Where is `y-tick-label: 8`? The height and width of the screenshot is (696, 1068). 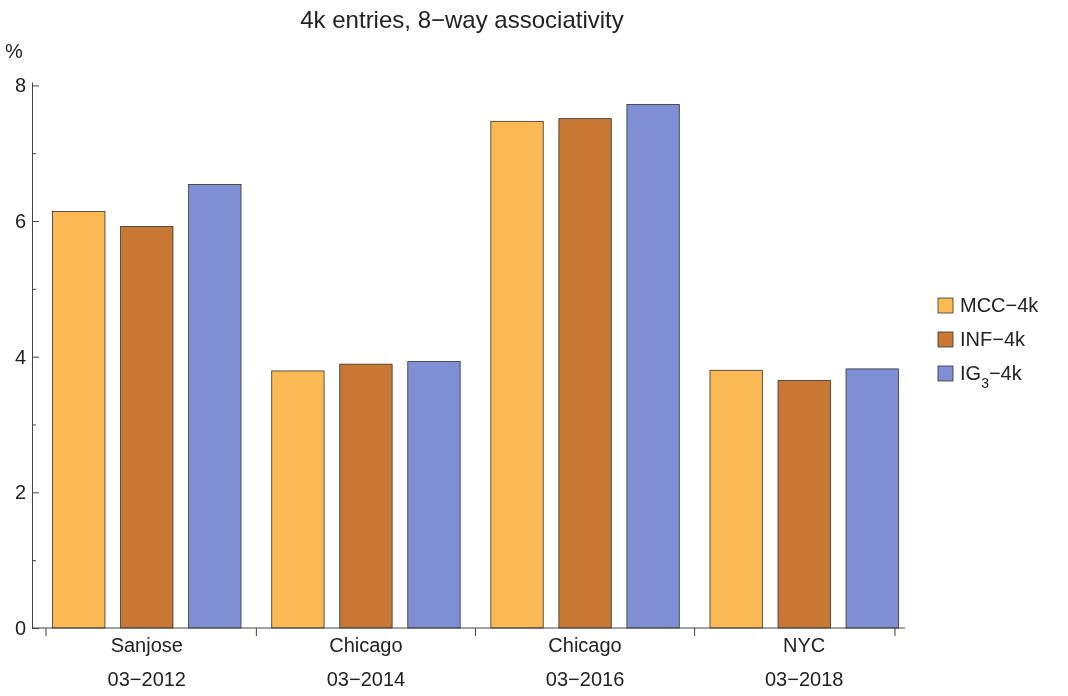
y-tick-label: 8 is located at coordinates (20, 85).